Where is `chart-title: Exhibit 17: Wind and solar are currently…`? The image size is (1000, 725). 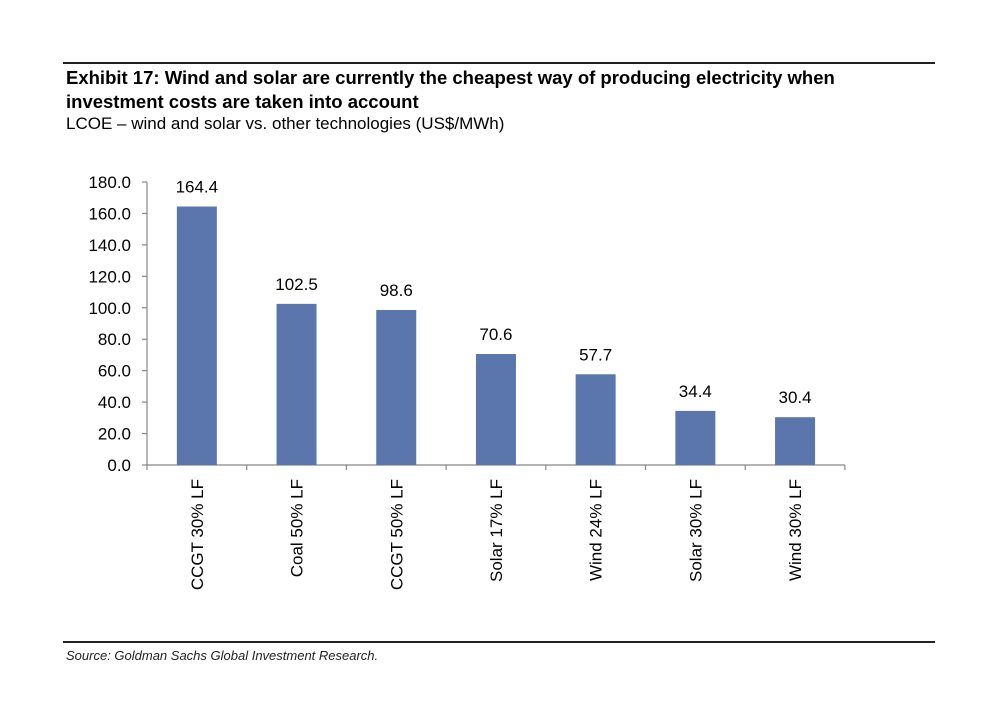
chart-title: Exhibit 17: Wind and solar are currently… is located at coordinates (450, 89).